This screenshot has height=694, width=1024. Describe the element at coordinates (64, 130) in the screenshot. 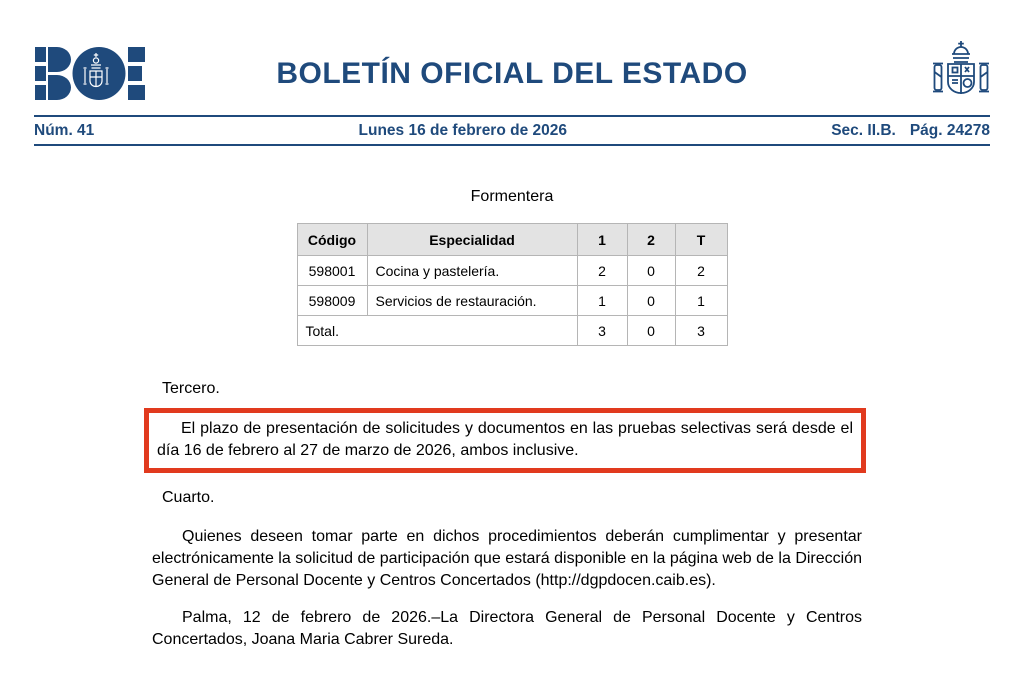

I see `issue-number: Núm. 41` at that location.